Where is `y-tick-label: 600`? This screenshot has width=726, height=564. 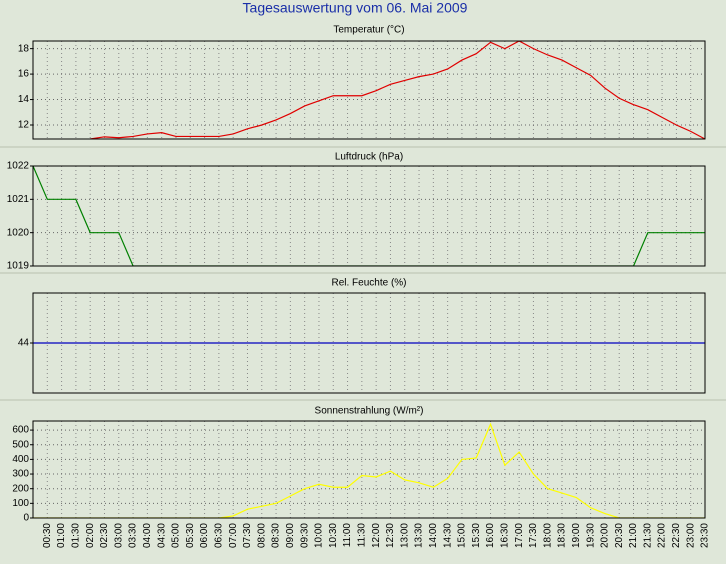
y-tick-label: 600 is located at coordinates (20, 430).